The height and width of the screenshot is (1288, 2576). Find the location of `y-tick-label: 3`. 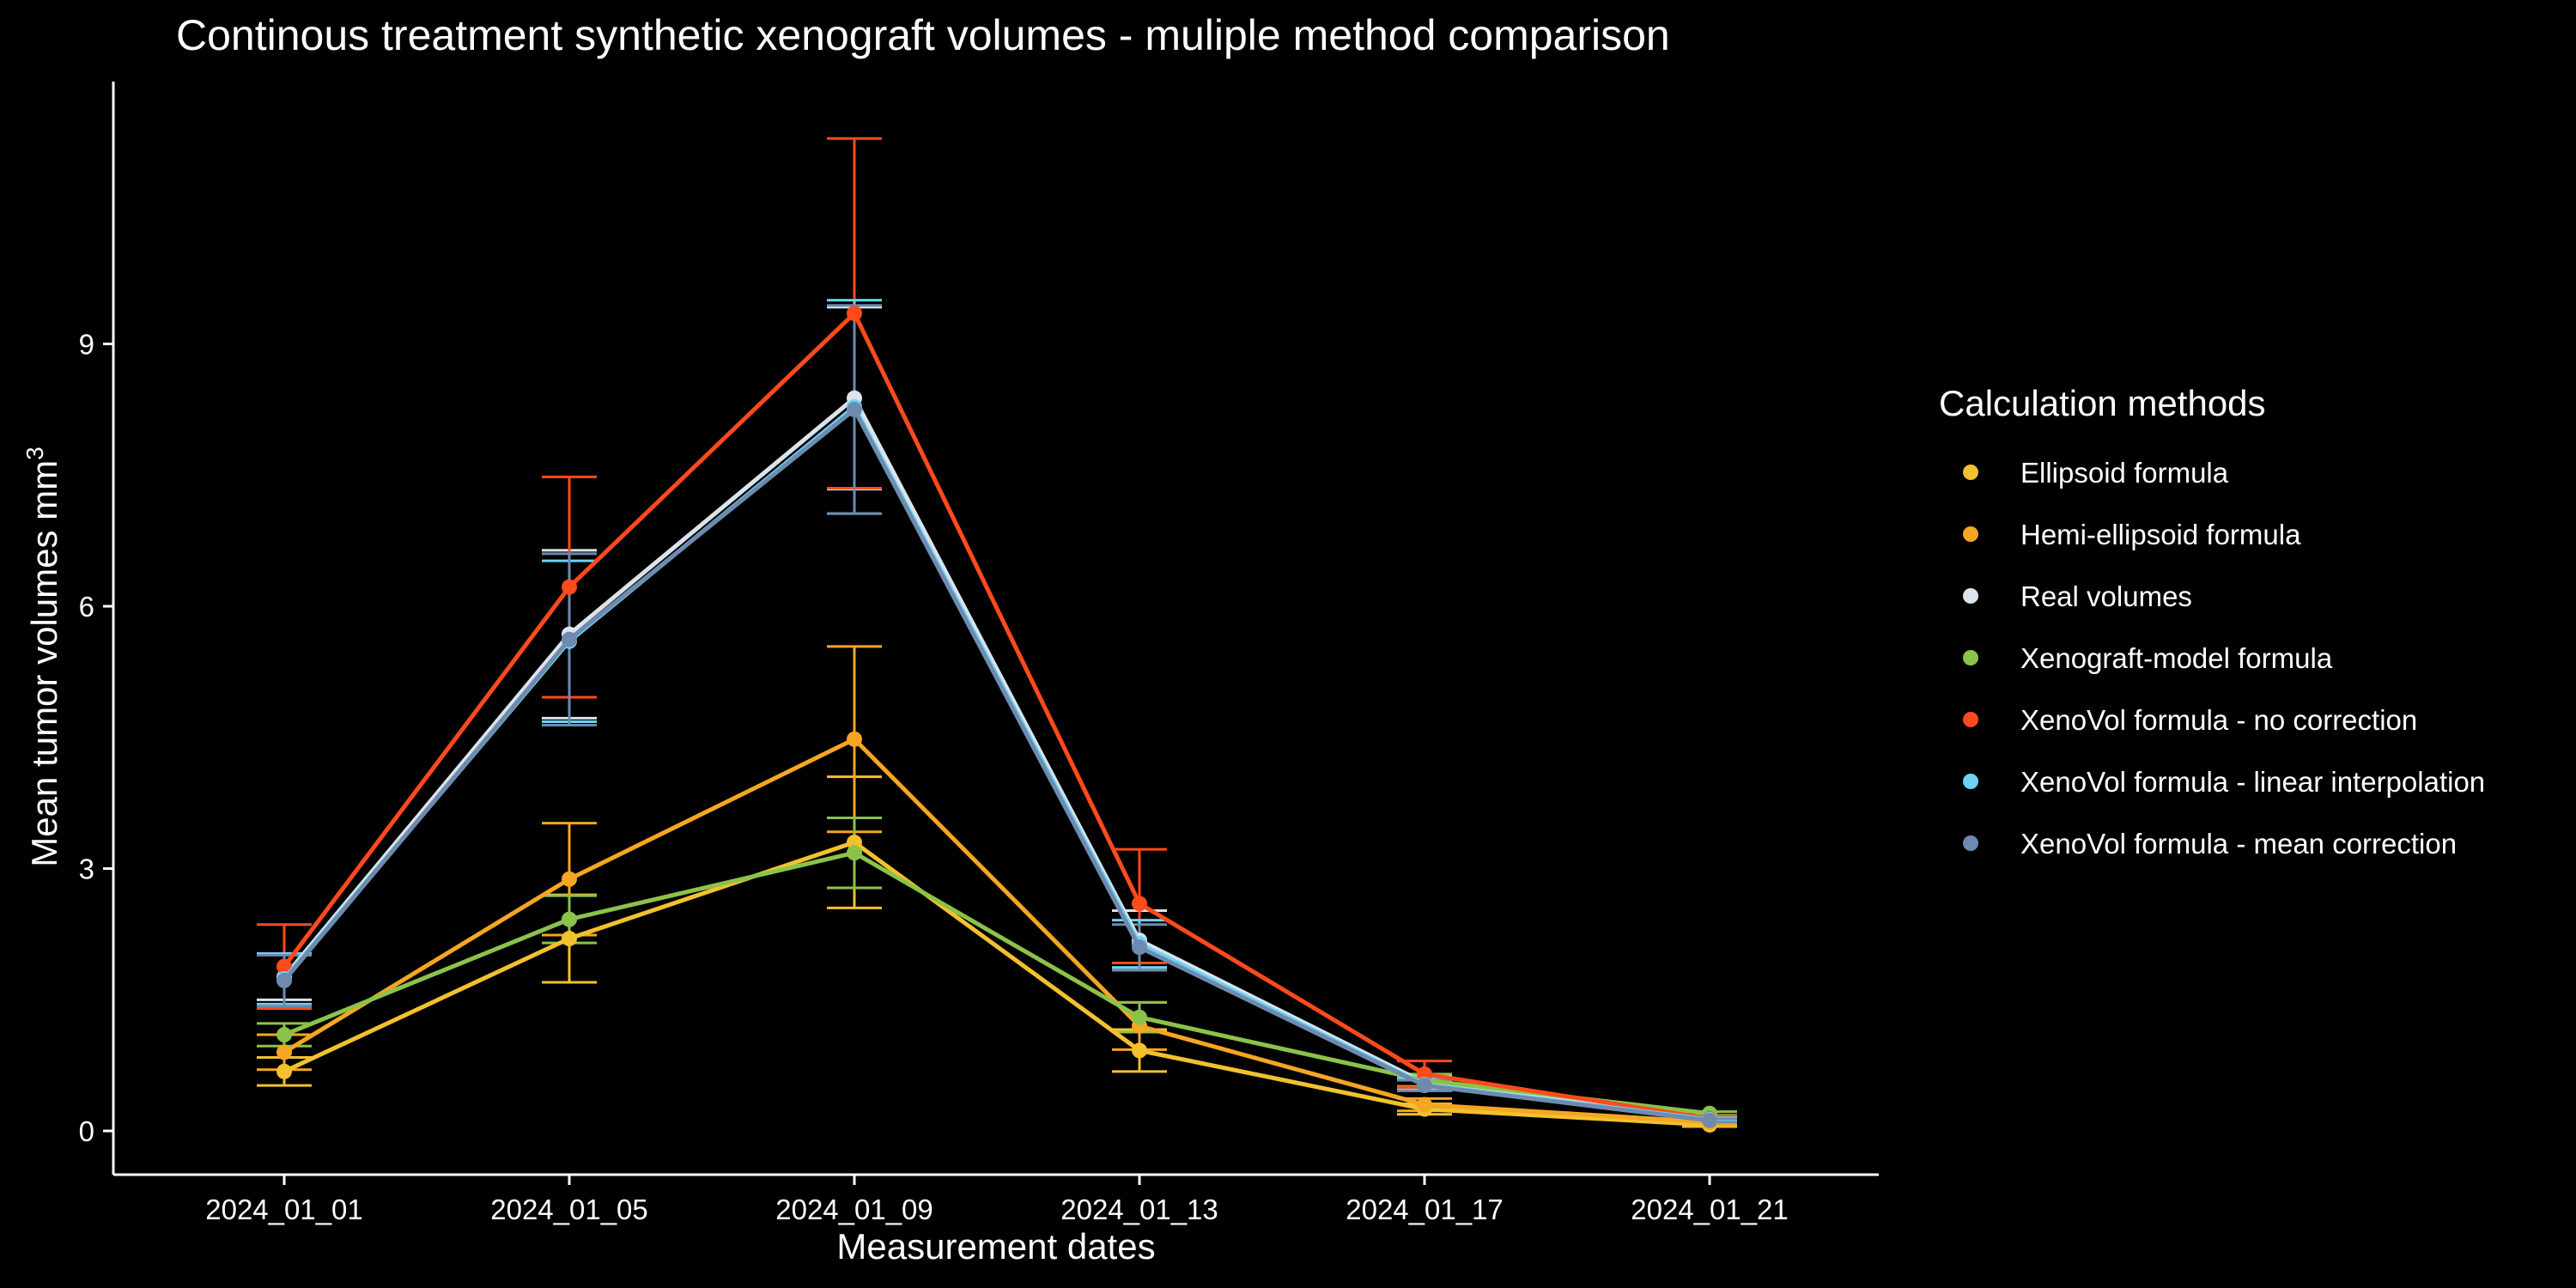

y-tick-label: 3 is located at coordinates (86, 870).